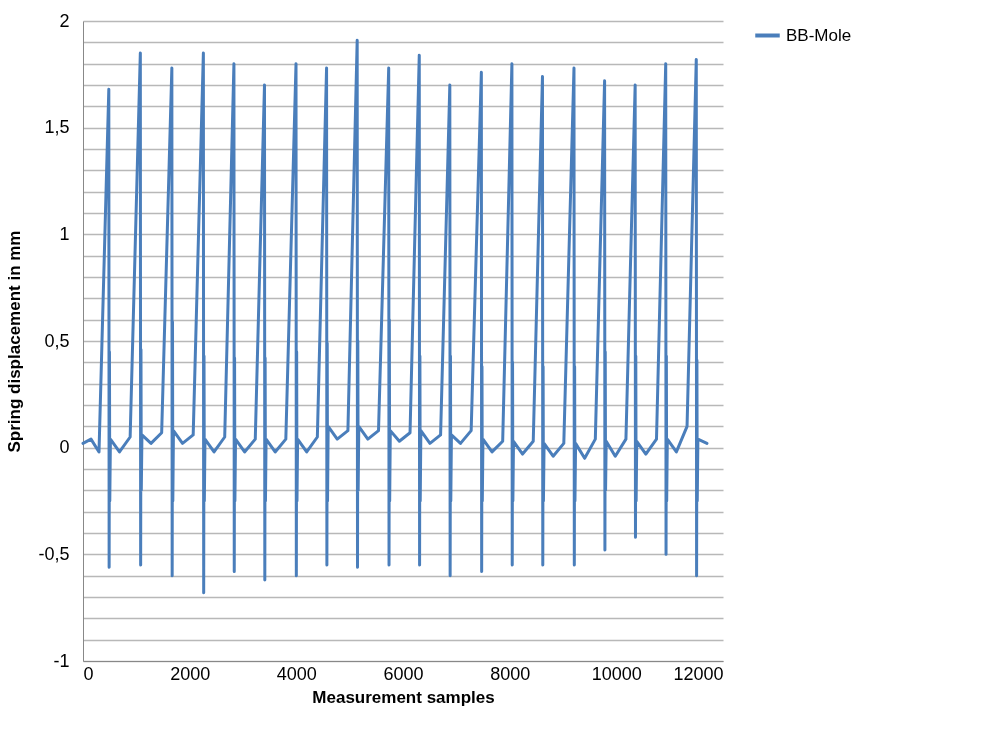  Describe the element at coordinates (698, 673) in the screenshot. I see `x-tick-label: 12000` at that location.